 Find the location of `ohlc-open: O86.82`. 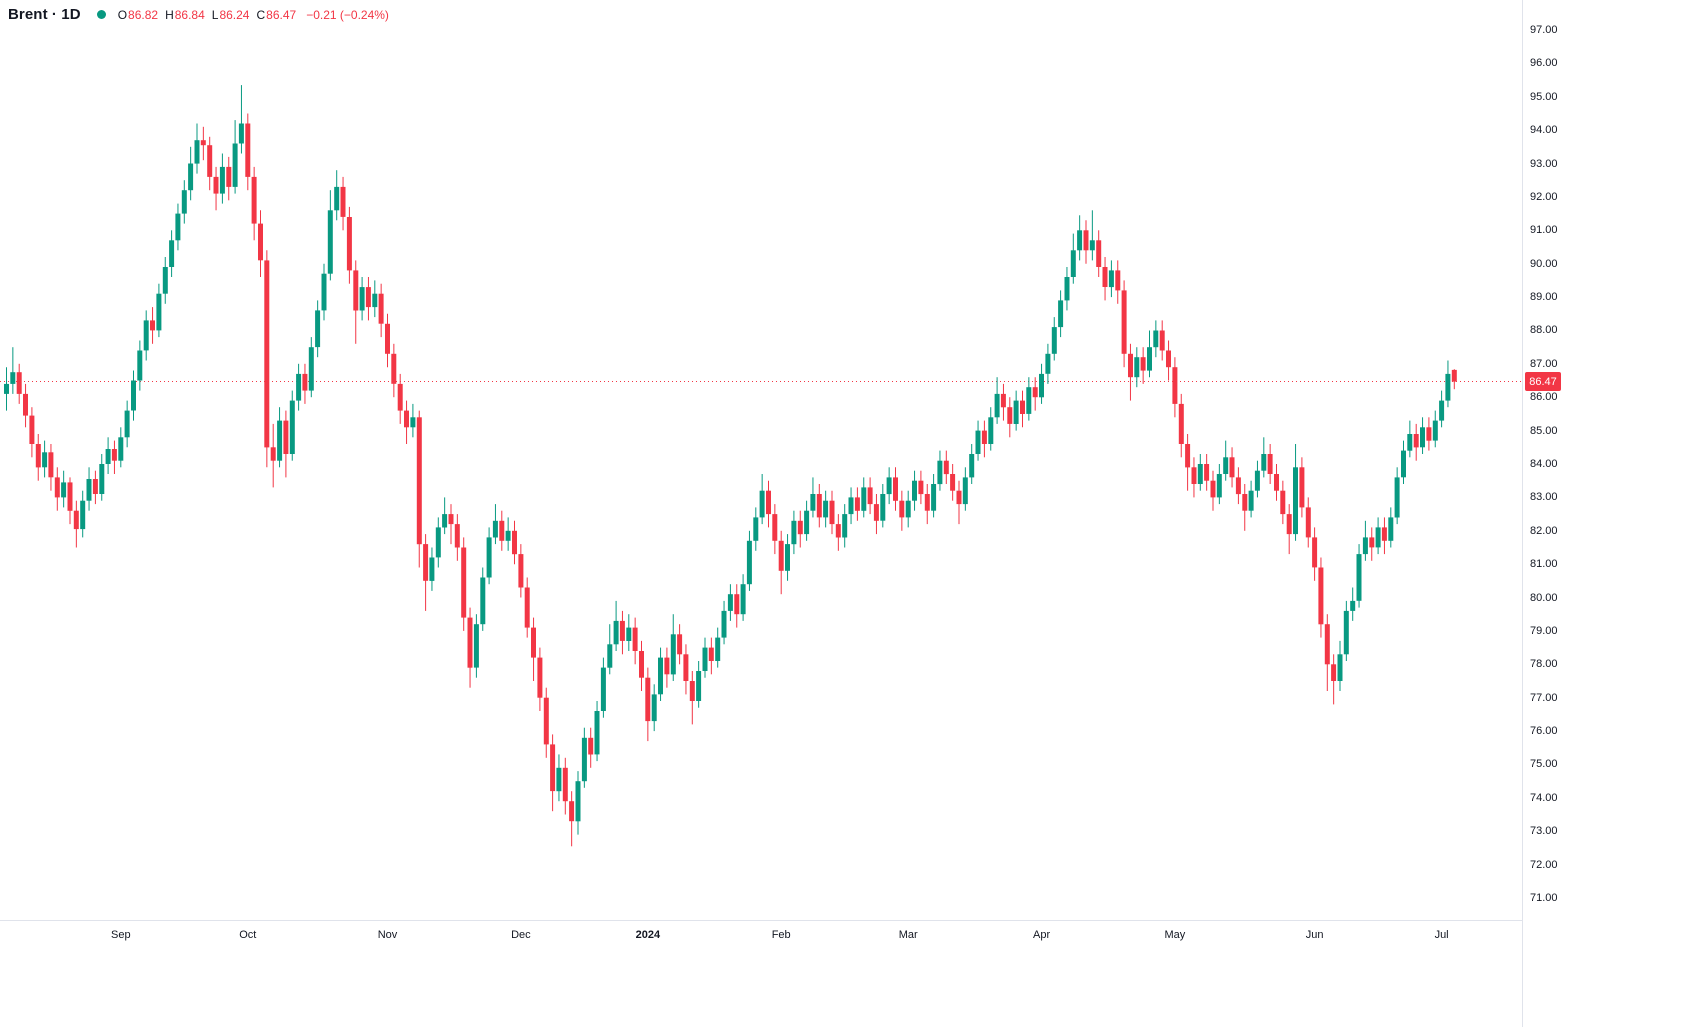

ohlc-open: O86.82 is located at coordinates (138, 14).